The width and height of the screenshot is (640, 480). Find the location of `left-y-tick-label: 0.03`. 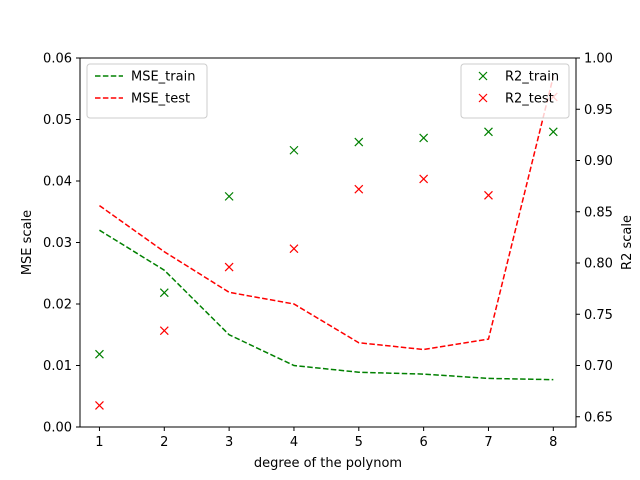

left-y-tick-label: 0.03 is located at coordinates (57, 243).